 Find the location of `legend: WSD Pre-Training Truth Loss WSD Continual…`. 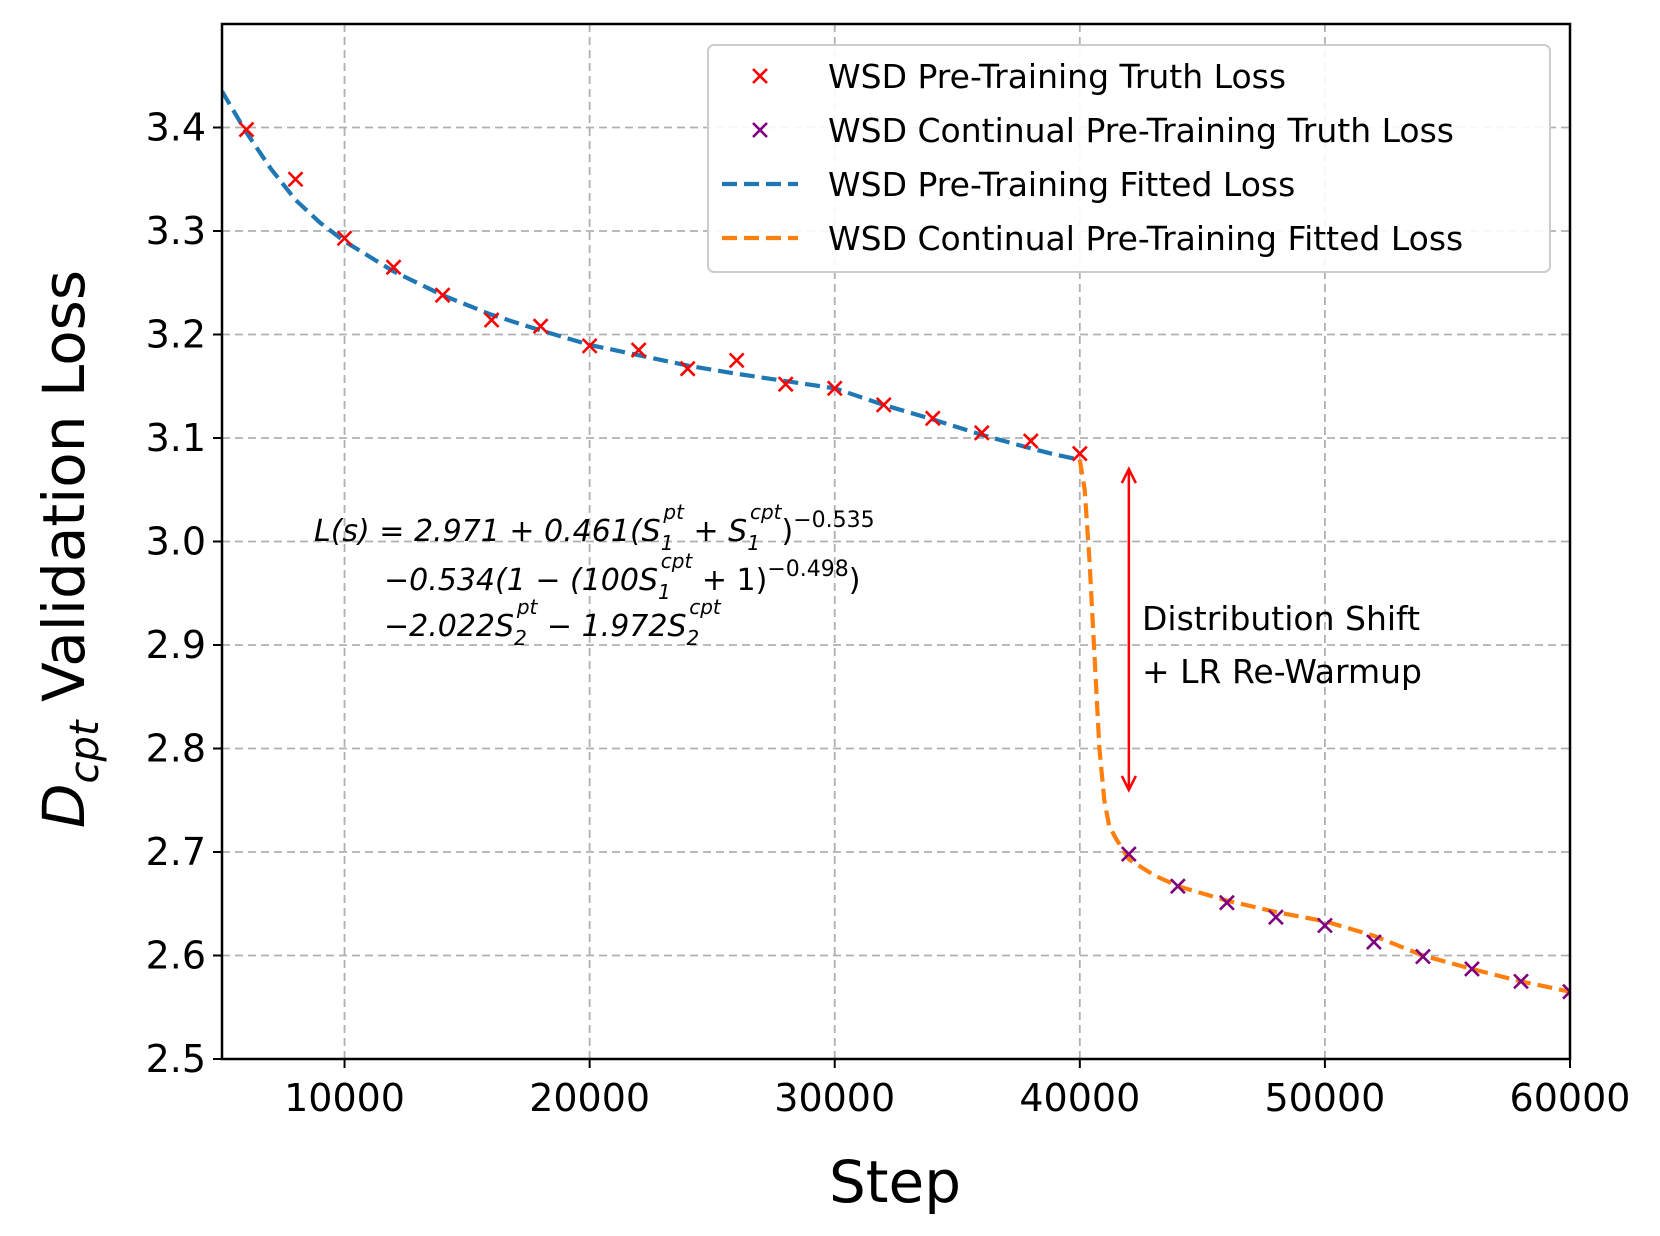

legend: WSD Pre-Training Truth Loss WSD Continual… is located at coordinates (1129, 158).